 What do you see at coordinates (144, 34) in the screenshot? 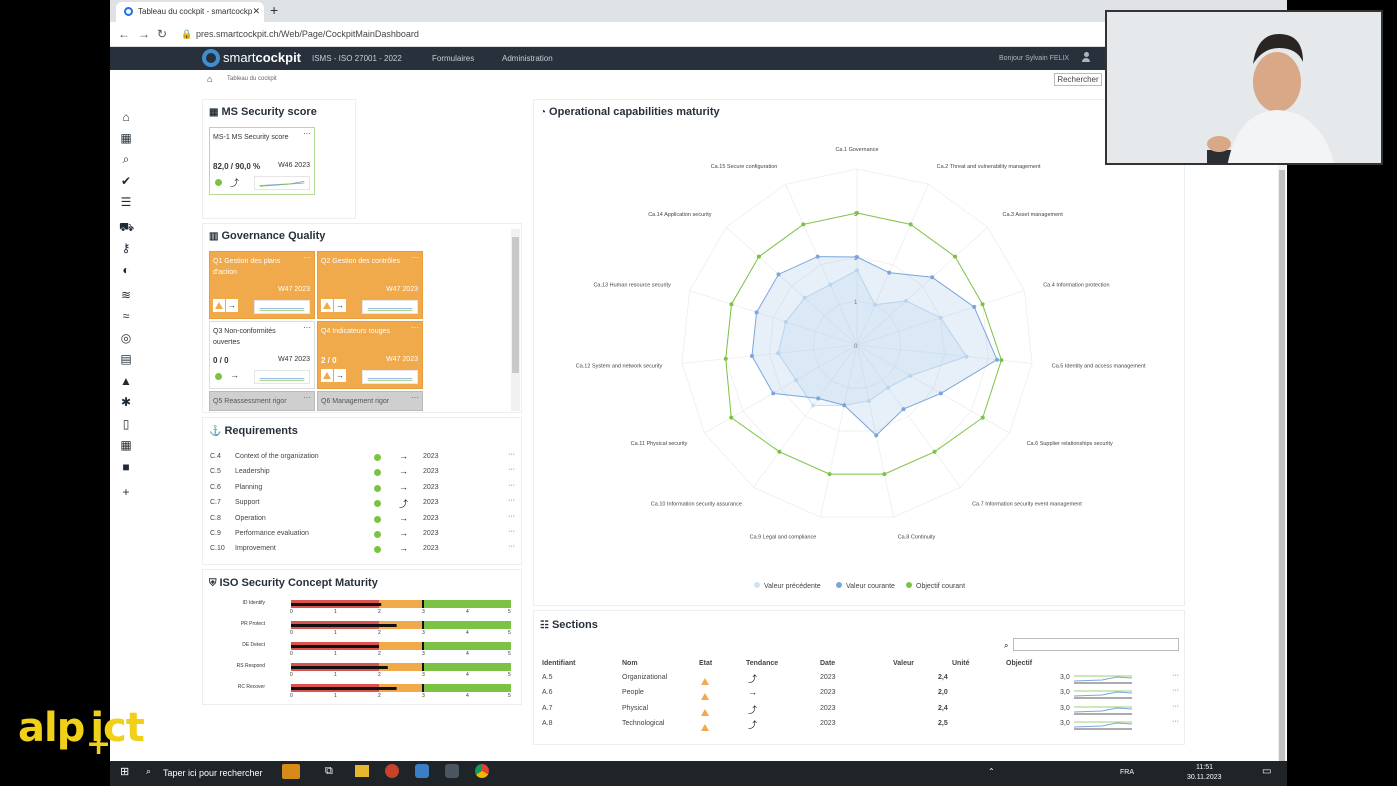
I see `forward-icon: →` at bounding box center [144, 34].